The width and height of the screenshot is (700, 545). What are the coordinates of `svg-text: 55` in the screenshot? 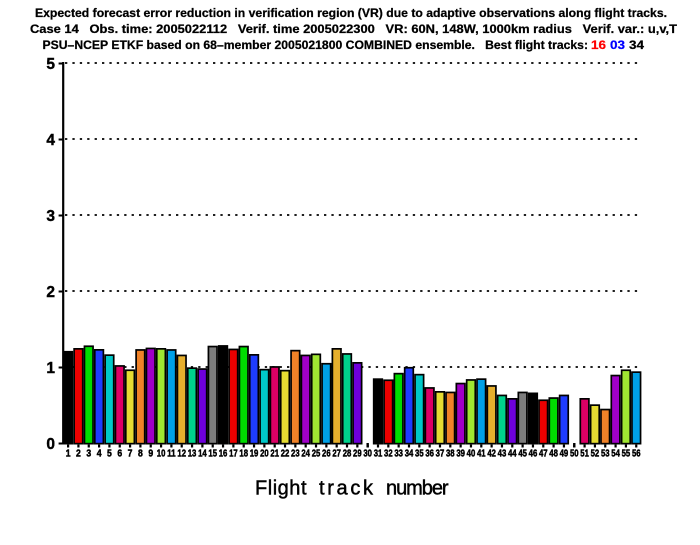 It's located at (626, 454).